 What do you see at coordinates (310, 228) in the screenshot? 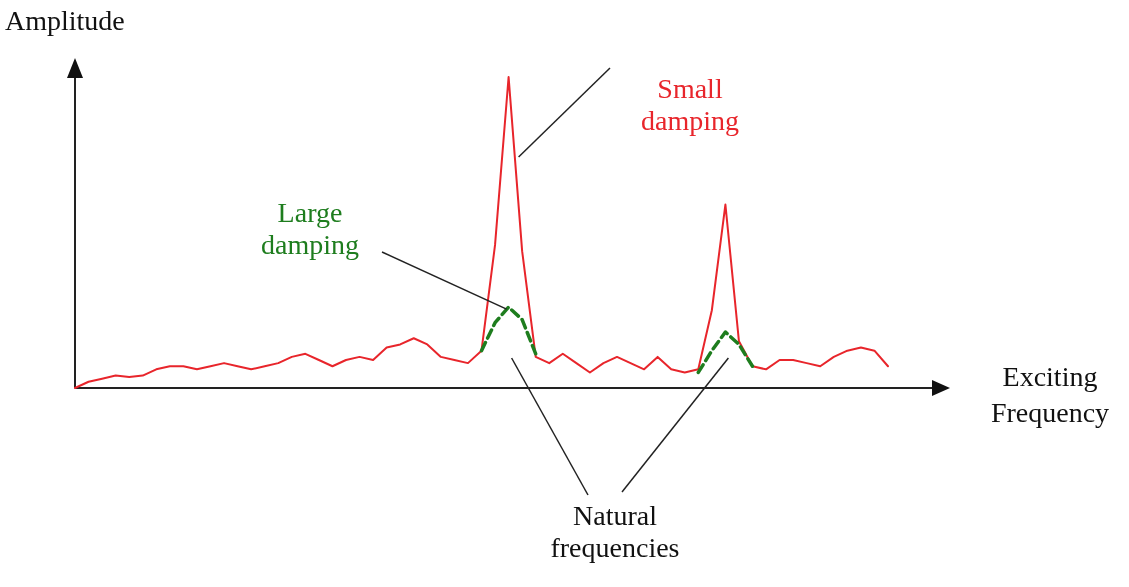
I see `text: Large damping` at bounding box center [310, 228].